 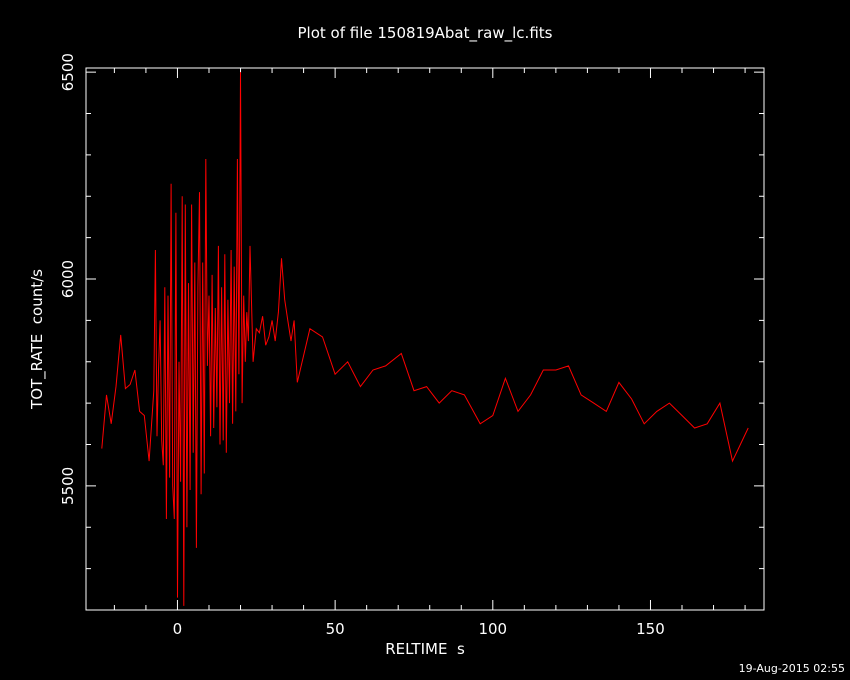 I want to click on timestamp: 19-Aug-2015 02:55, so click(x=792, y=668).